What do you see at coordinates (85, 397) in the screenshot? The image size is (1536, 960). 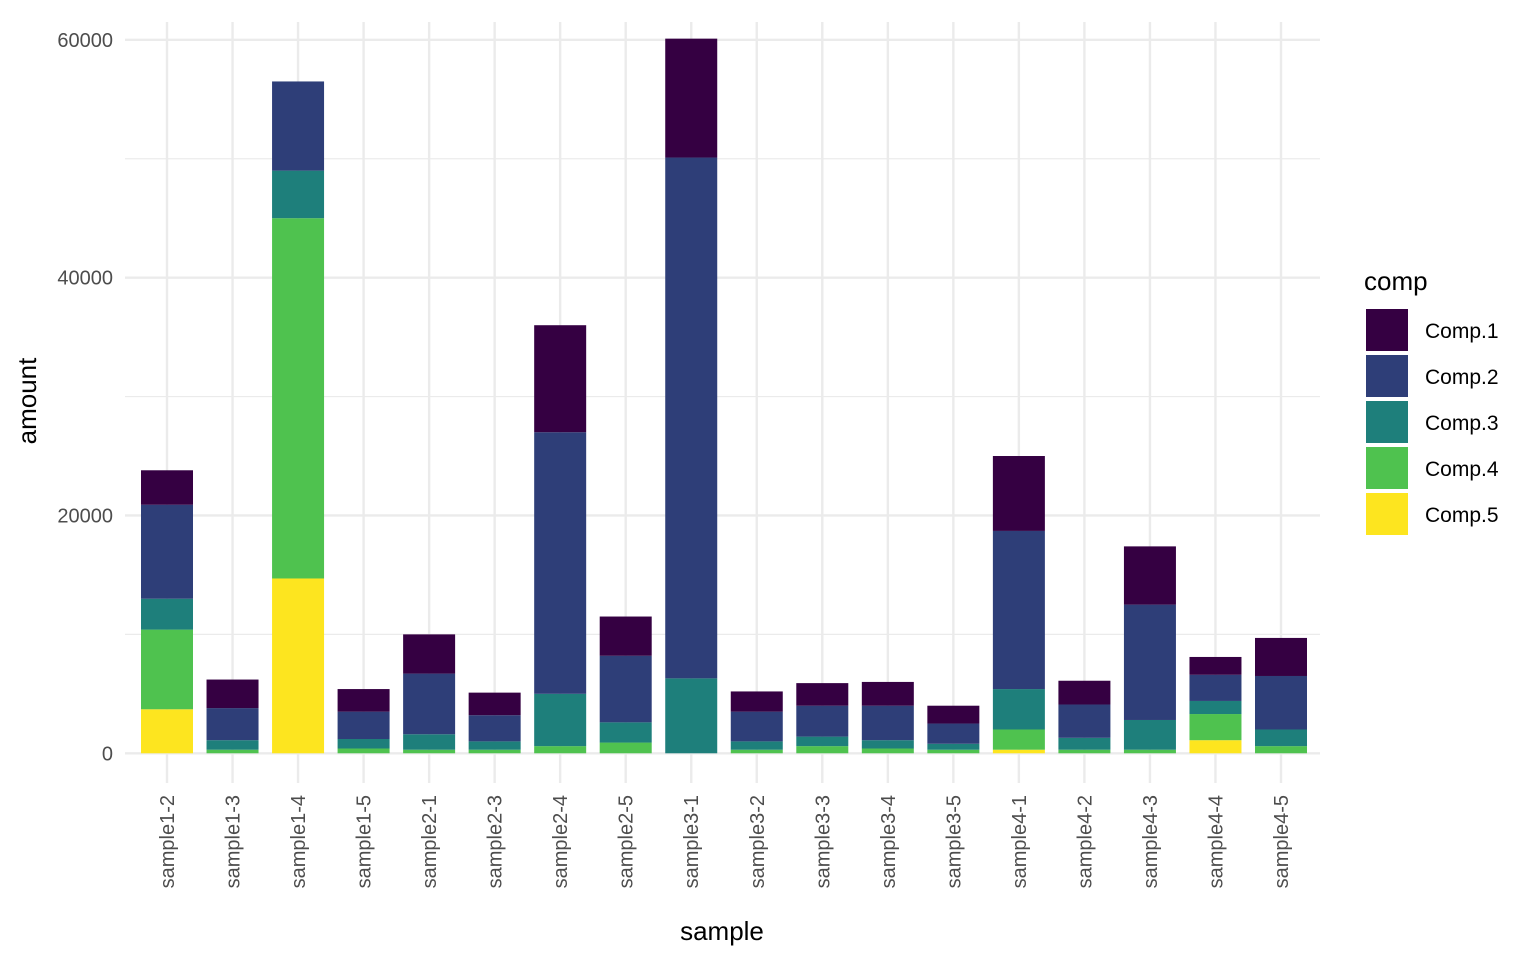 I see `y-axis-ticks: 0 20000 40000 60000` at bounding box center [85, 397].